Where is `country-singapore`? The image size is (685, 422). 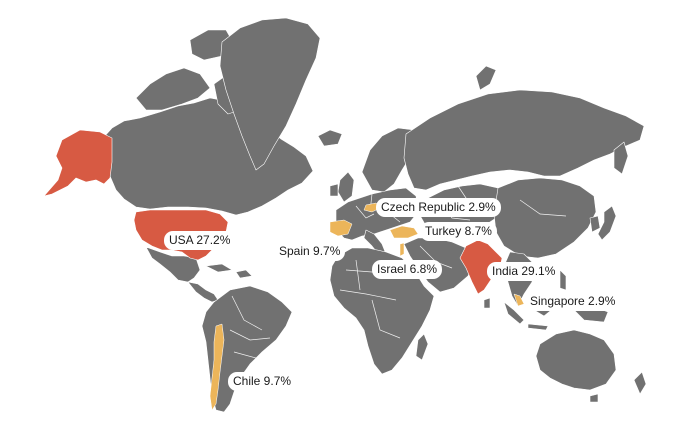 country-singapore is located at coordinates (519, 300).